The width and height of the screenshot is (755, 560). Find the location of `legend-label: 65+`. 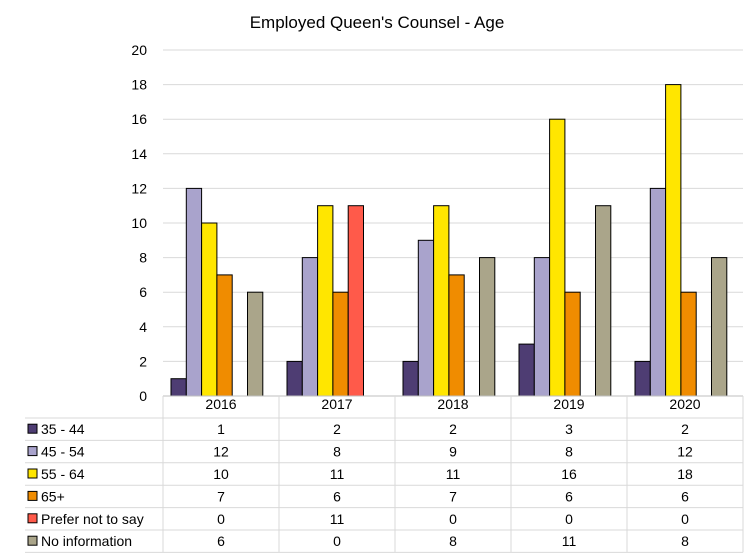

legend-label: 65+ is located at coordinates (53, 496).